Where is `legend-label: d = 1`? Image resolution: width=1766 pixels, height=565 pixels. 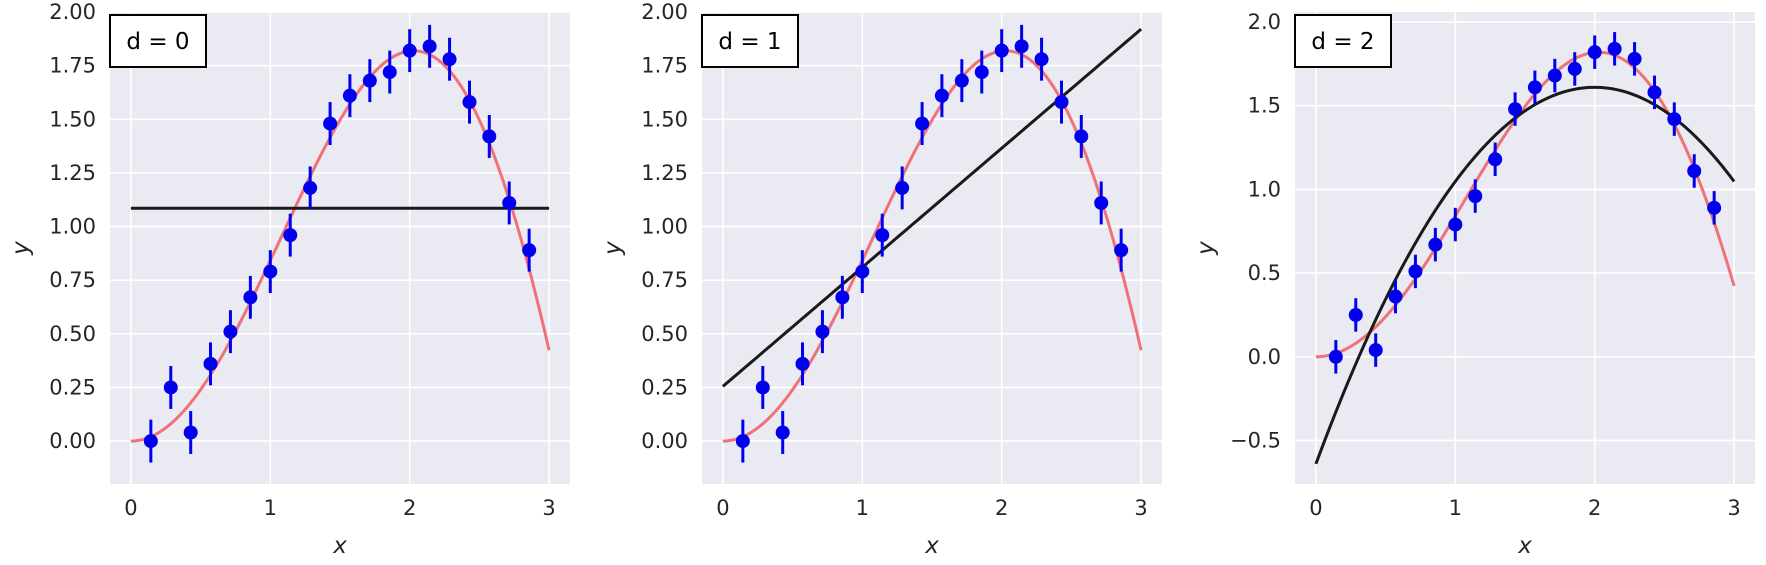 legend-label: d = 1 is located at coordinates (749, 42).